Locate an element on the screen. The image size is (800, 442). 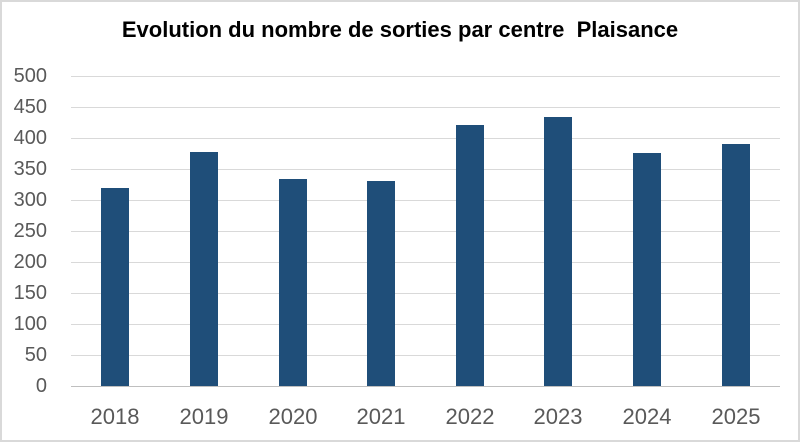
bar-2018 is located at coordinates (115, 287).